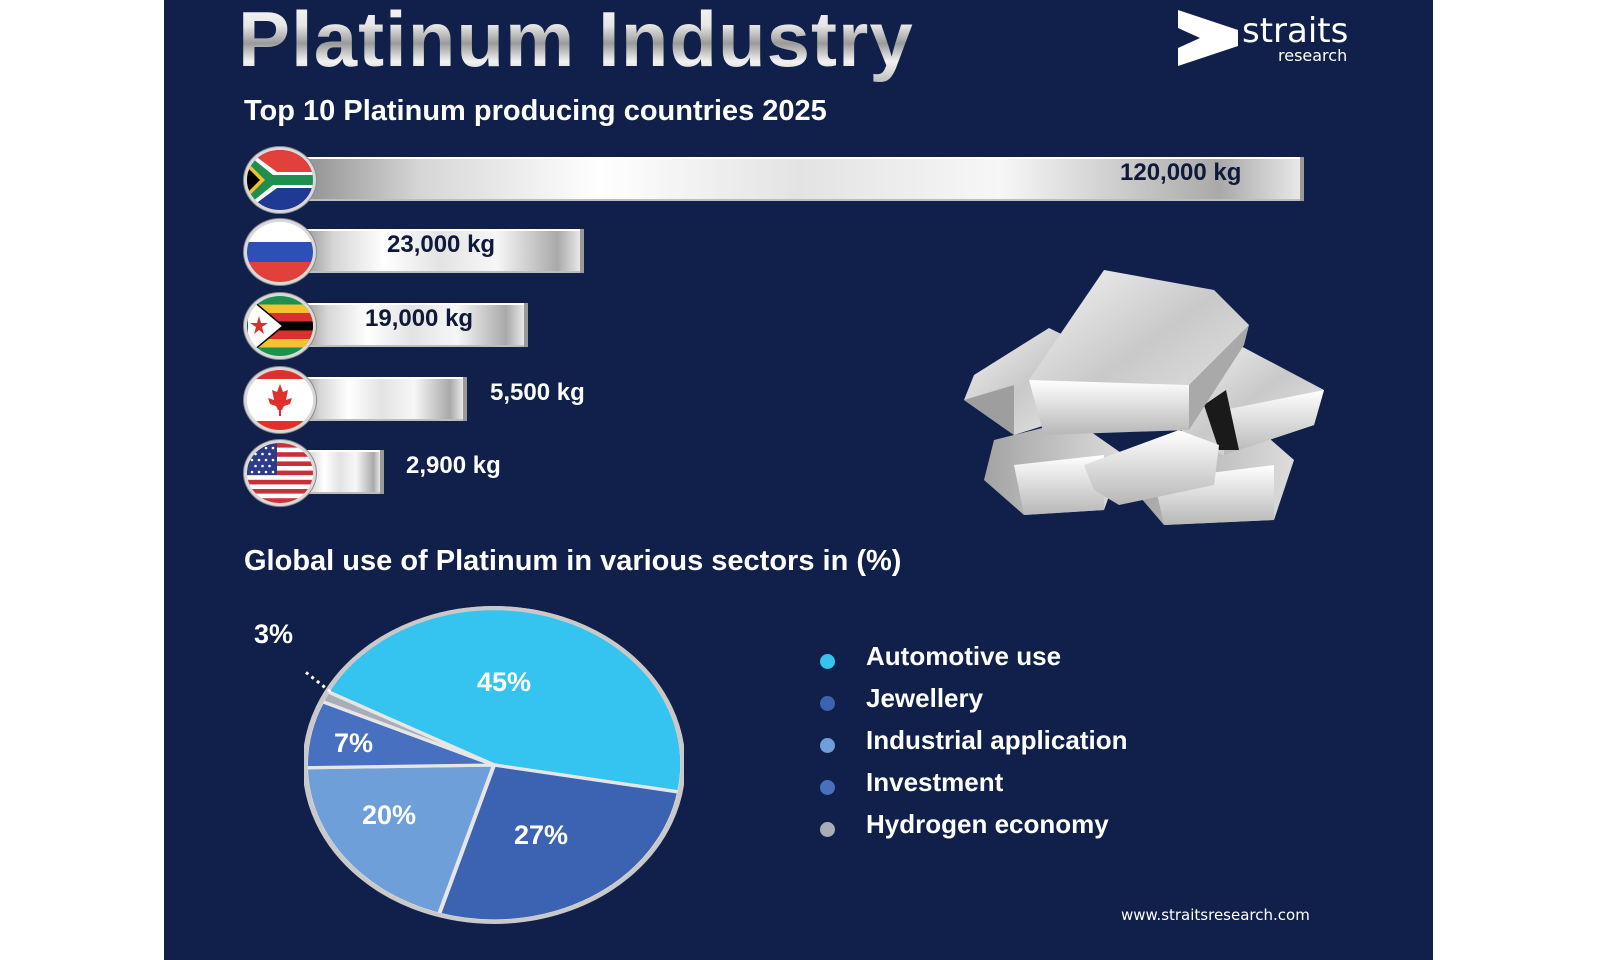  I want to click on bar-russia, so click(442, 251).